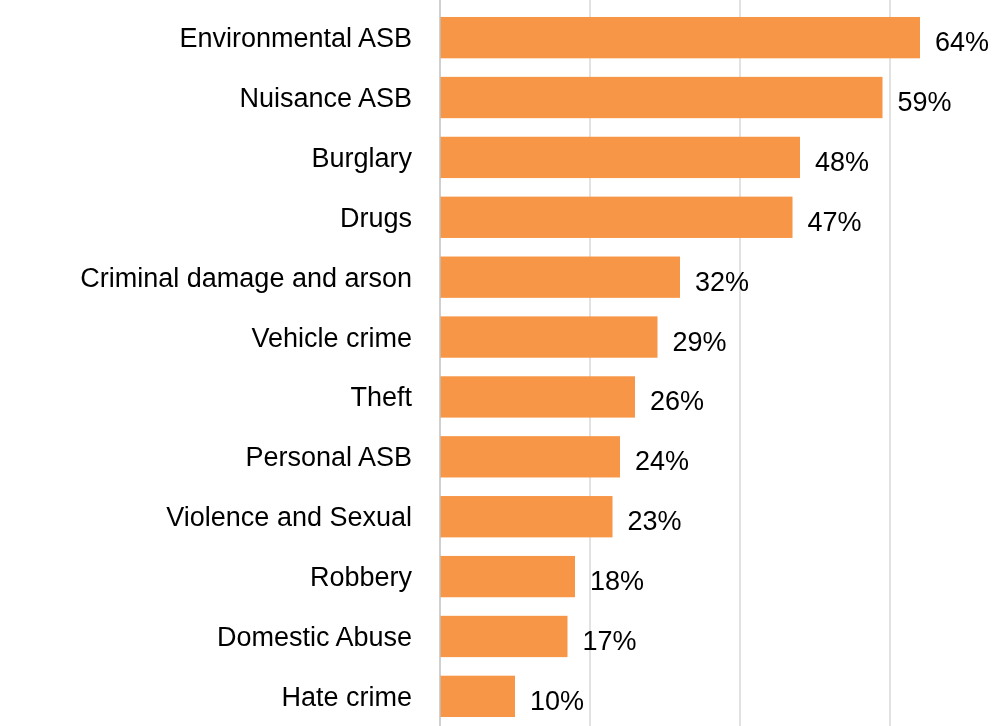 This screenshot has width=1005, height=726. I want to click on data-label: 17%, so click(609, 640).